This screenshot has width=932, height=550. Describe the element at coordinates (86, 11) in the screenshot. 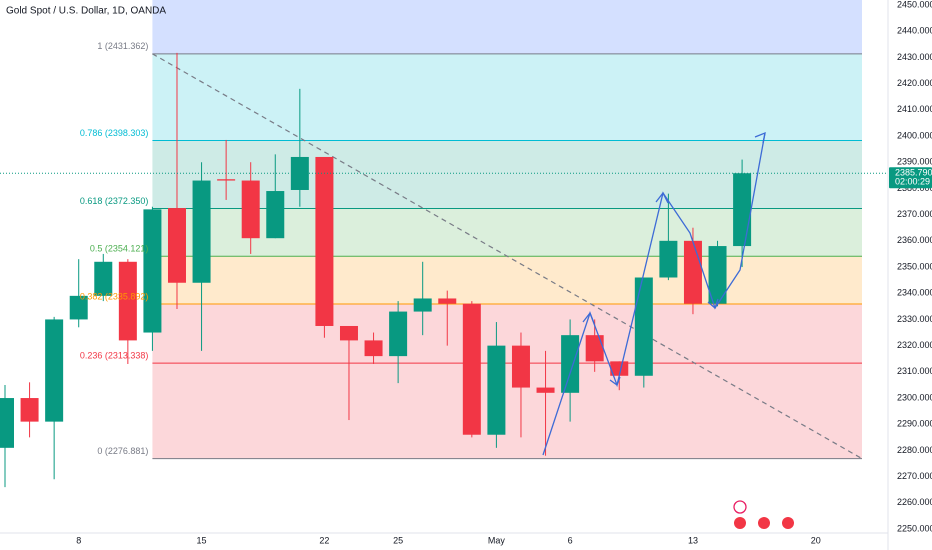

I see `chart-title: Gold Spot / U.S. Dollar, 1D, OANDA` at that location.